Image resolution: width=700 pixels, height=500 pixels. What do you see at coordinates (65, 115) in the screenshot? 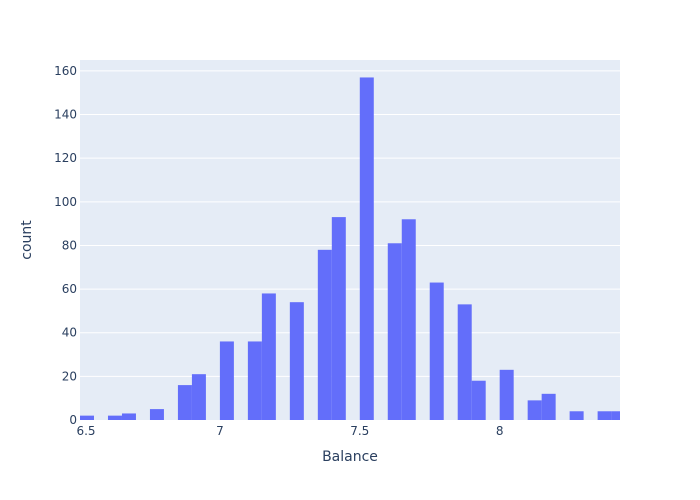
I see `y-tick-label: 140` at bounding box center [65, 115].